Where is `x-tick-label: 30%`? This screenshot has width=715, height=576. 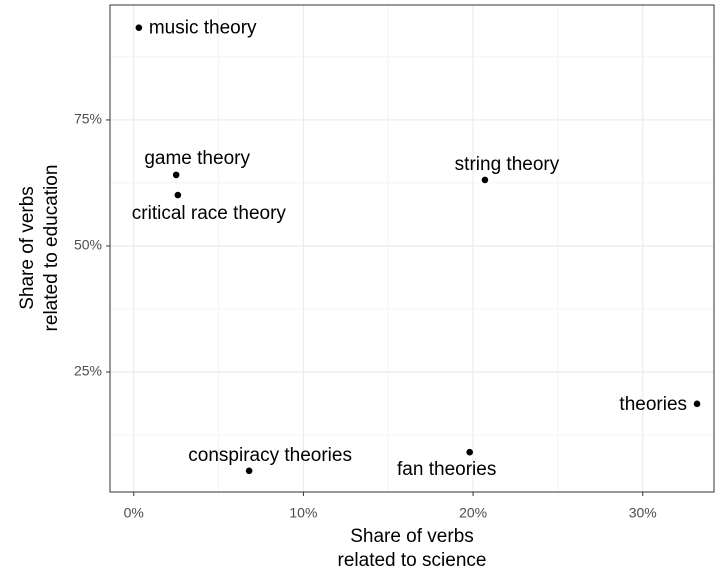 x-tick-label: 30% is located at coordinates (643, 513).